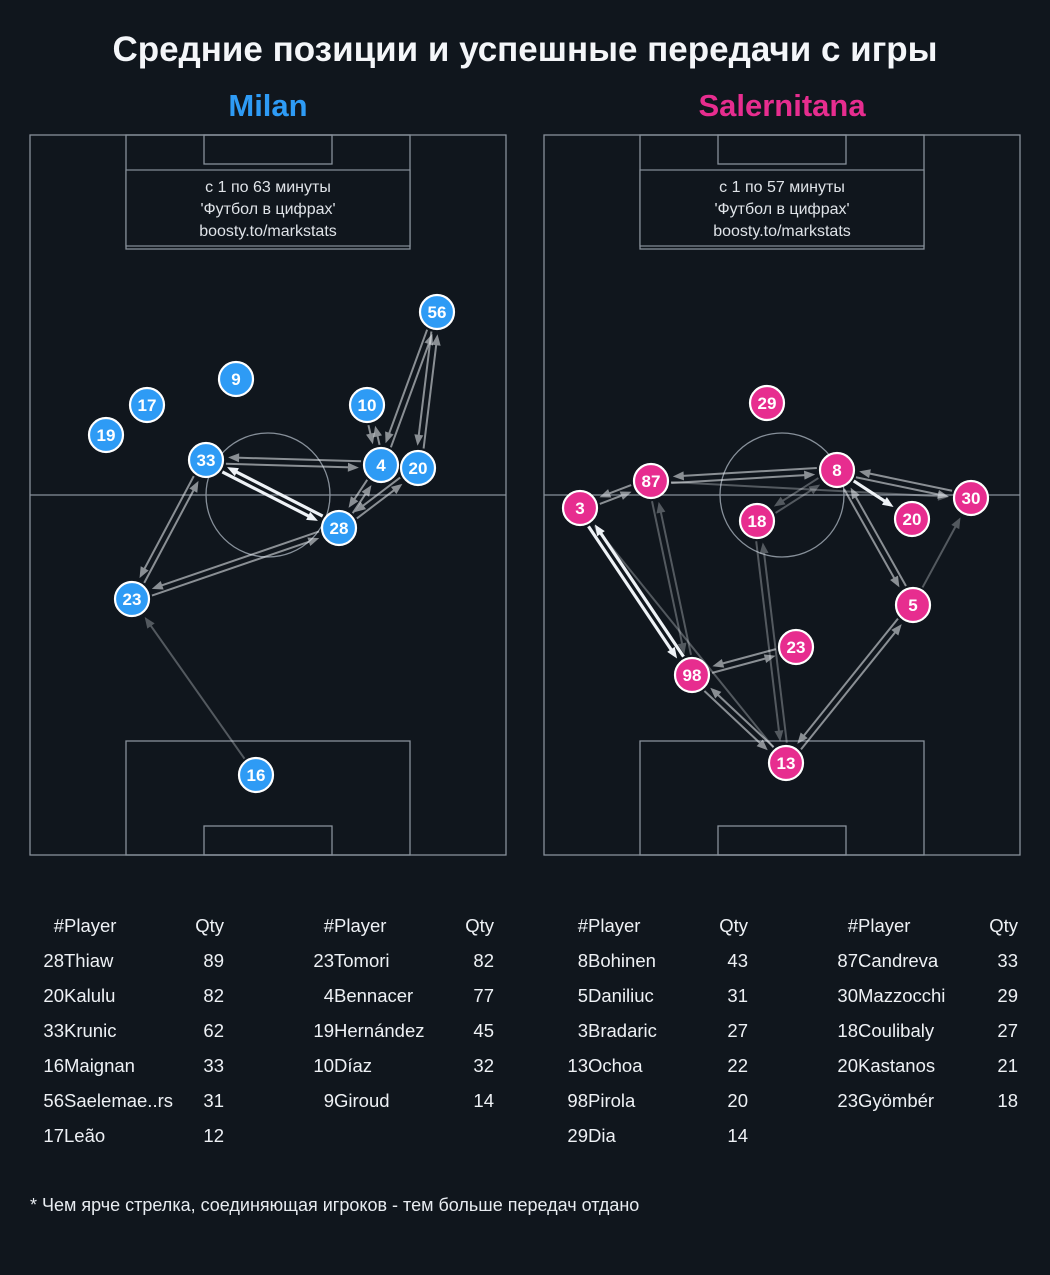 The image size is (1050, 1275). I want to click on player-marker-33: 33, so click(206, 460).